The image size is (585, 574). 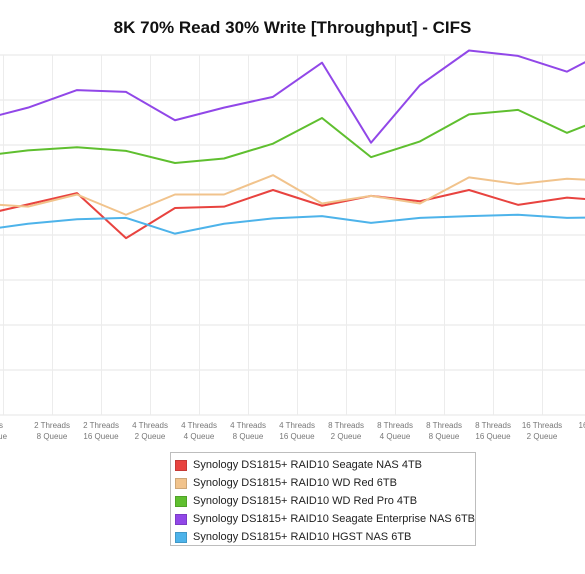 What do you see at coordinates (302, 537) in the screenshot?
I see `legend-label: Synology DS1815+ RAID10 HGST NAS 6TB` at bounding box center [302, 537].